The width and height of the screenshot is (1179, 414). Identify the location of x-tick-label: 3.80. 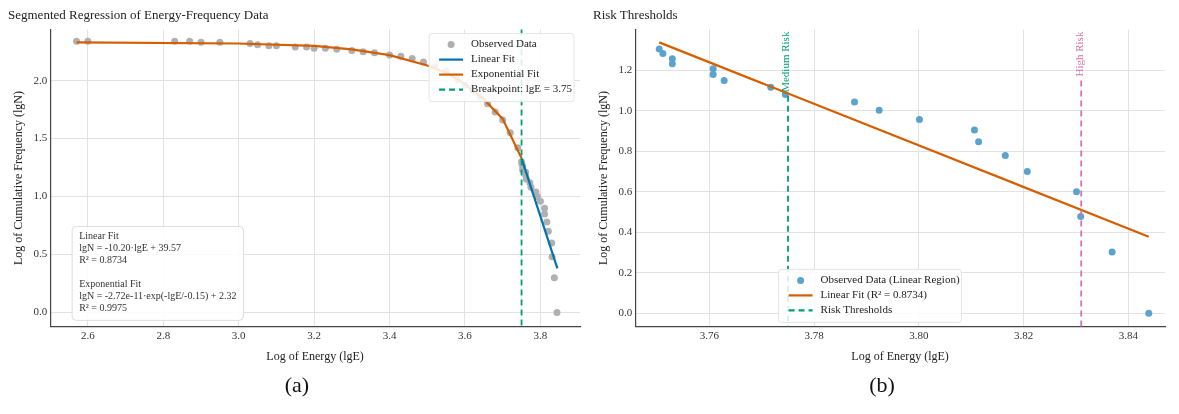
(919, 334).